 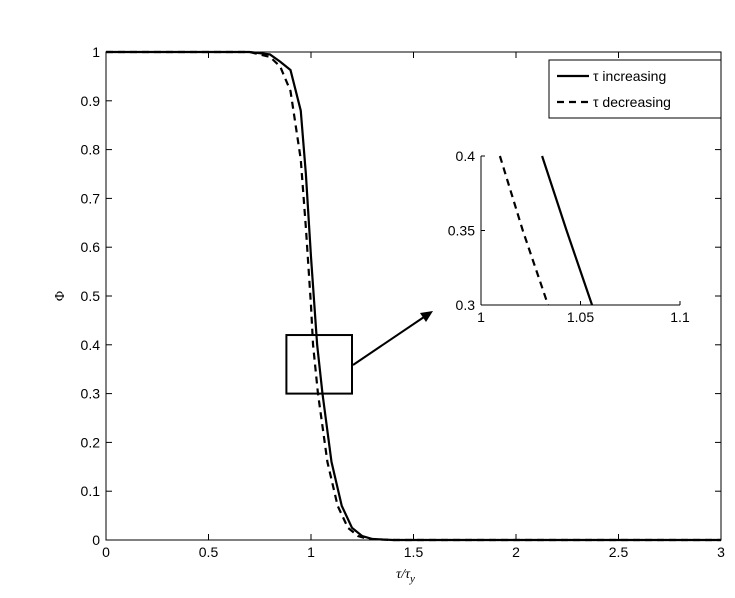 I want to click on x-tick-label: 0, so click(x=106, y=552).